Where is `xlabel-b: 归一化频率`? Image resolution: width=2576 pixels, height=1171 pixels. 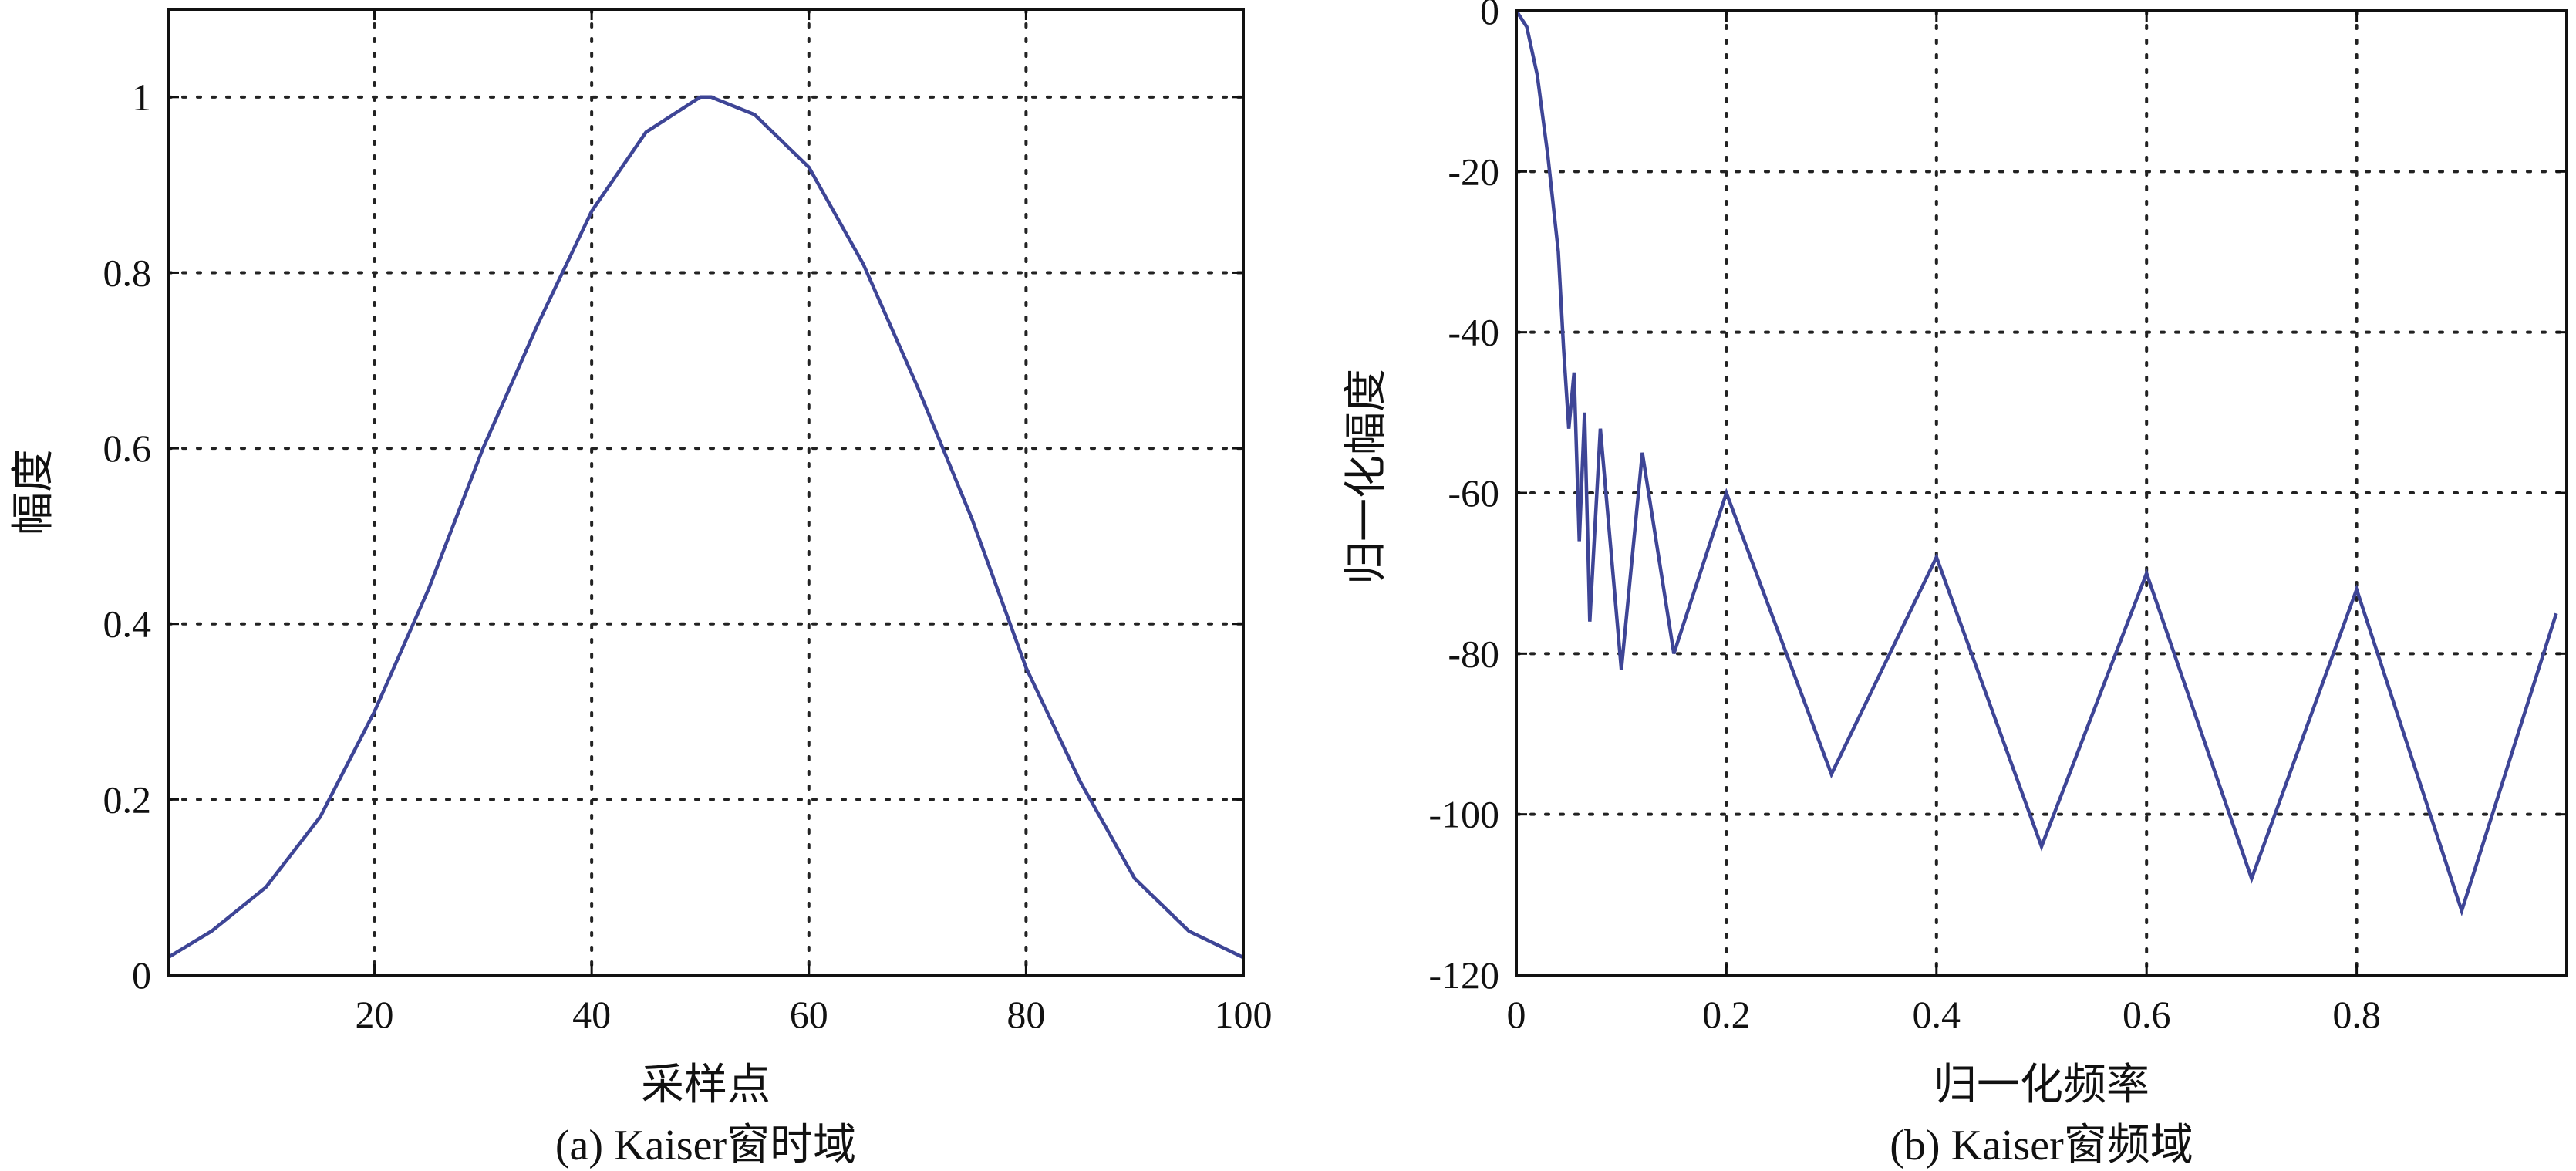 xlabel-b: 归一化频率 is located at coordinates (2041, 1085).